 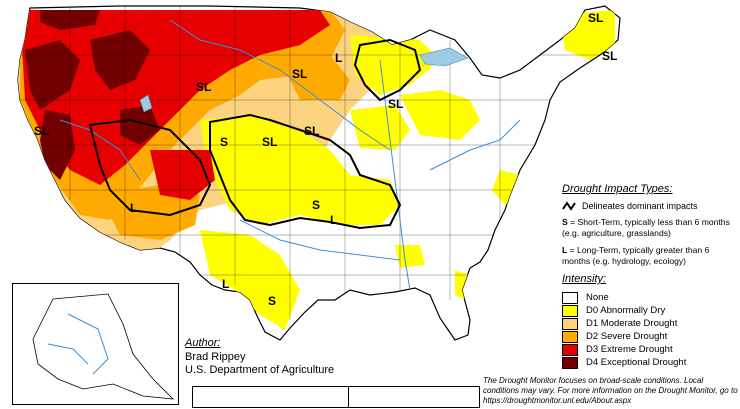 I want to click on intensity-title: Intensity:, so click(x=584, y=279).